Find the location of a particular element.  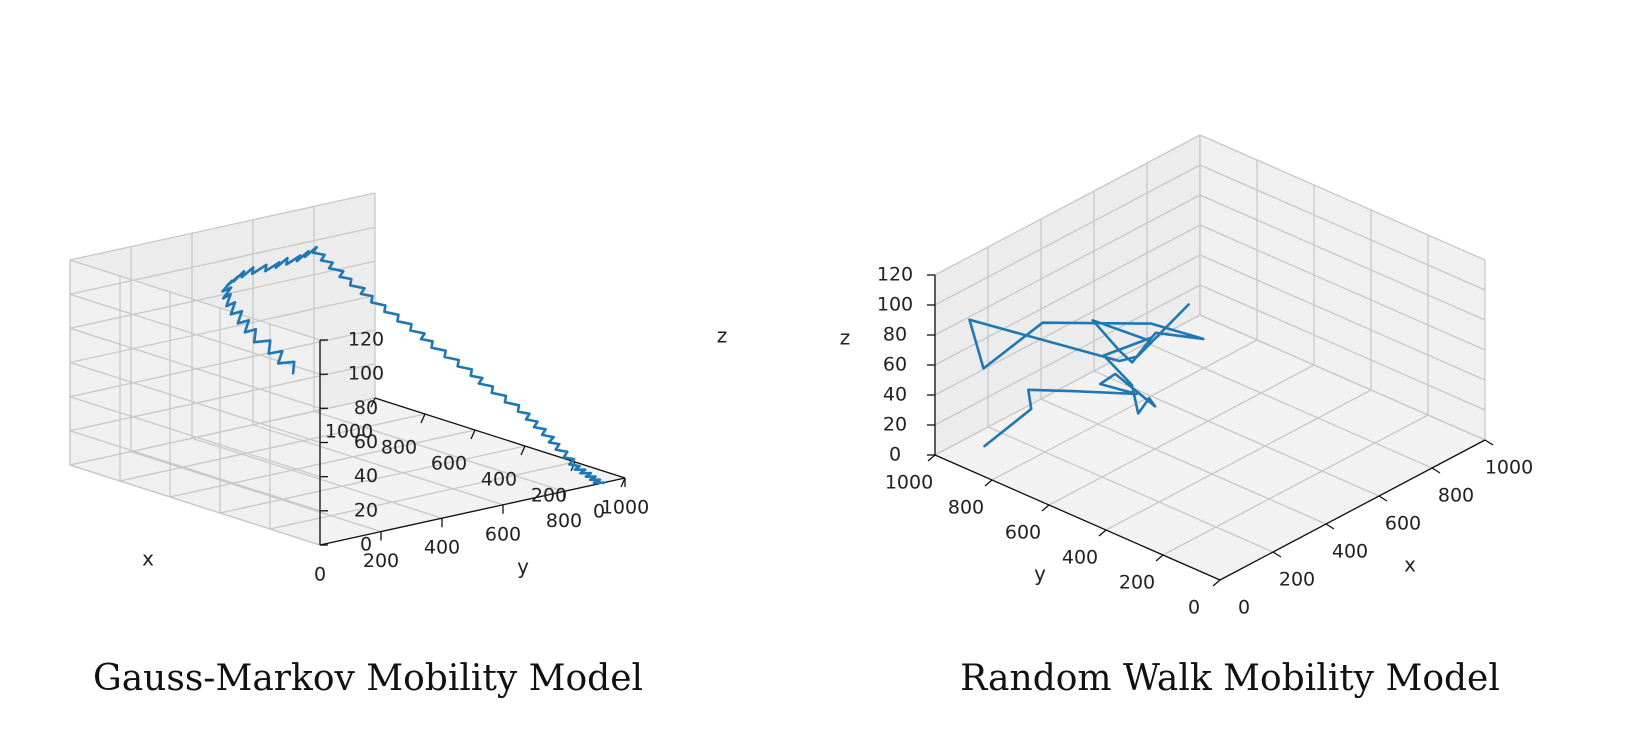

x-tick-label: 1000 is located at coordinates (349, 432).